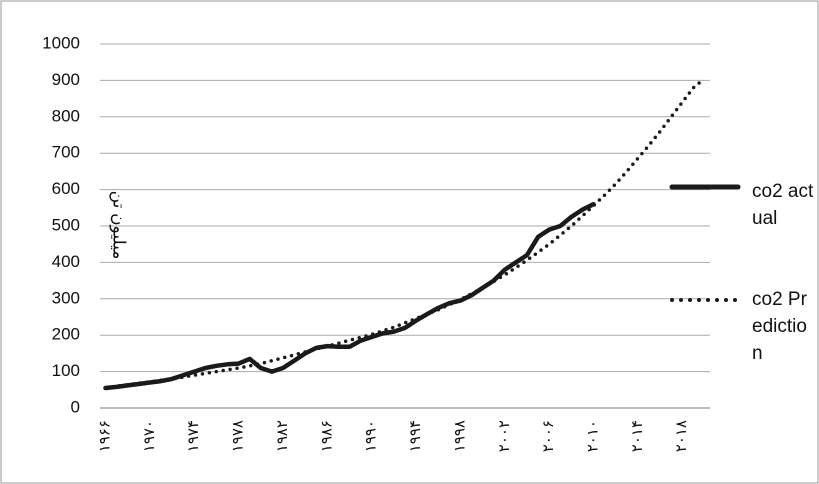 Image resolution: width=819 pixels, height=484 pixels. What do you see at coordinates (238, 436) in the screenshot?
I see `x-tick-label: ۱۹۷۸` at bounding box center [238, 436].